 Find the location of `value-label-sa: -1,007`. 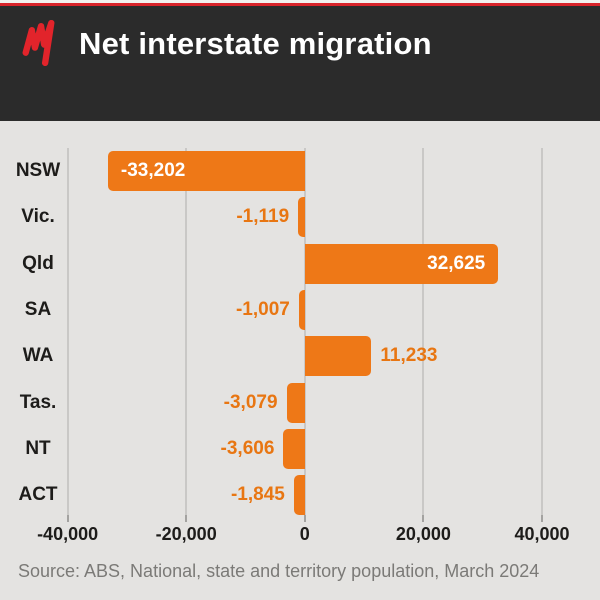

value-label-sa: -1,007 is located at coordinates (262, 309).